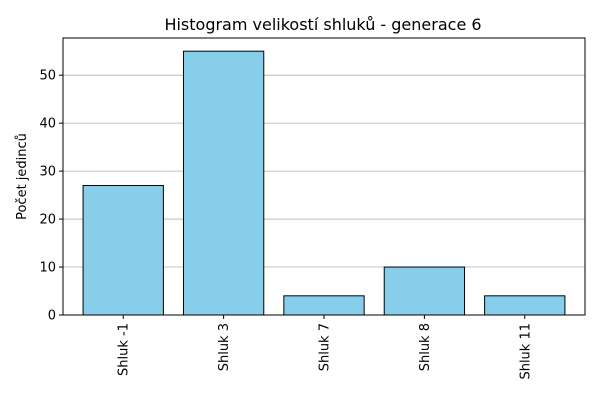 This screenshot has width=600, height=400. What do you see at coordinates (47, 268) in the screenshot?
I see `y-tick-label: 10` at bounding box center [47, 268].